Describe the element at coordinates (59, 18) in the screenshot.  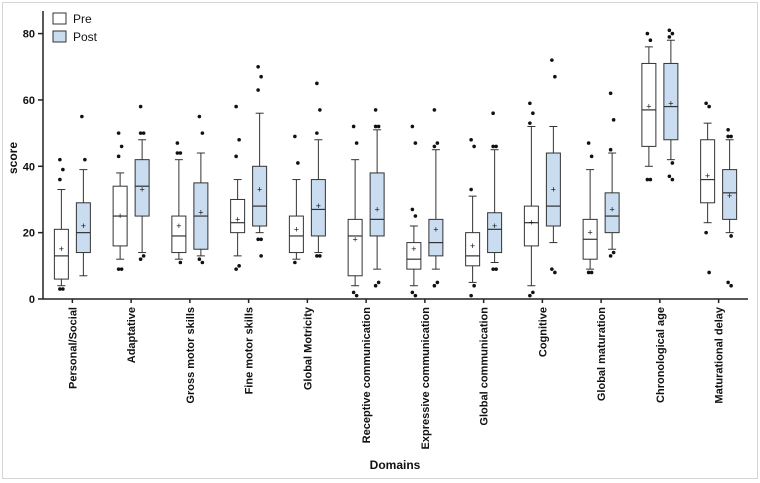
I see `legend-swatch-pre` at that location.